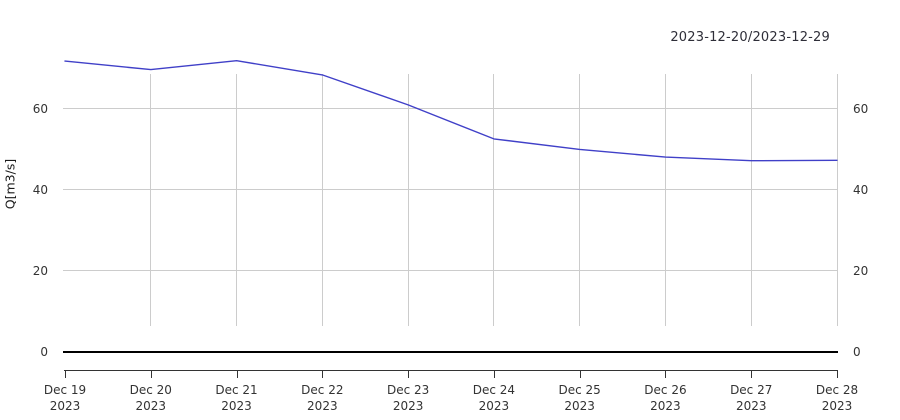 The image size is (900, 420). I want to click on x-tick-label-day: Dec 27, so click(751, 390).